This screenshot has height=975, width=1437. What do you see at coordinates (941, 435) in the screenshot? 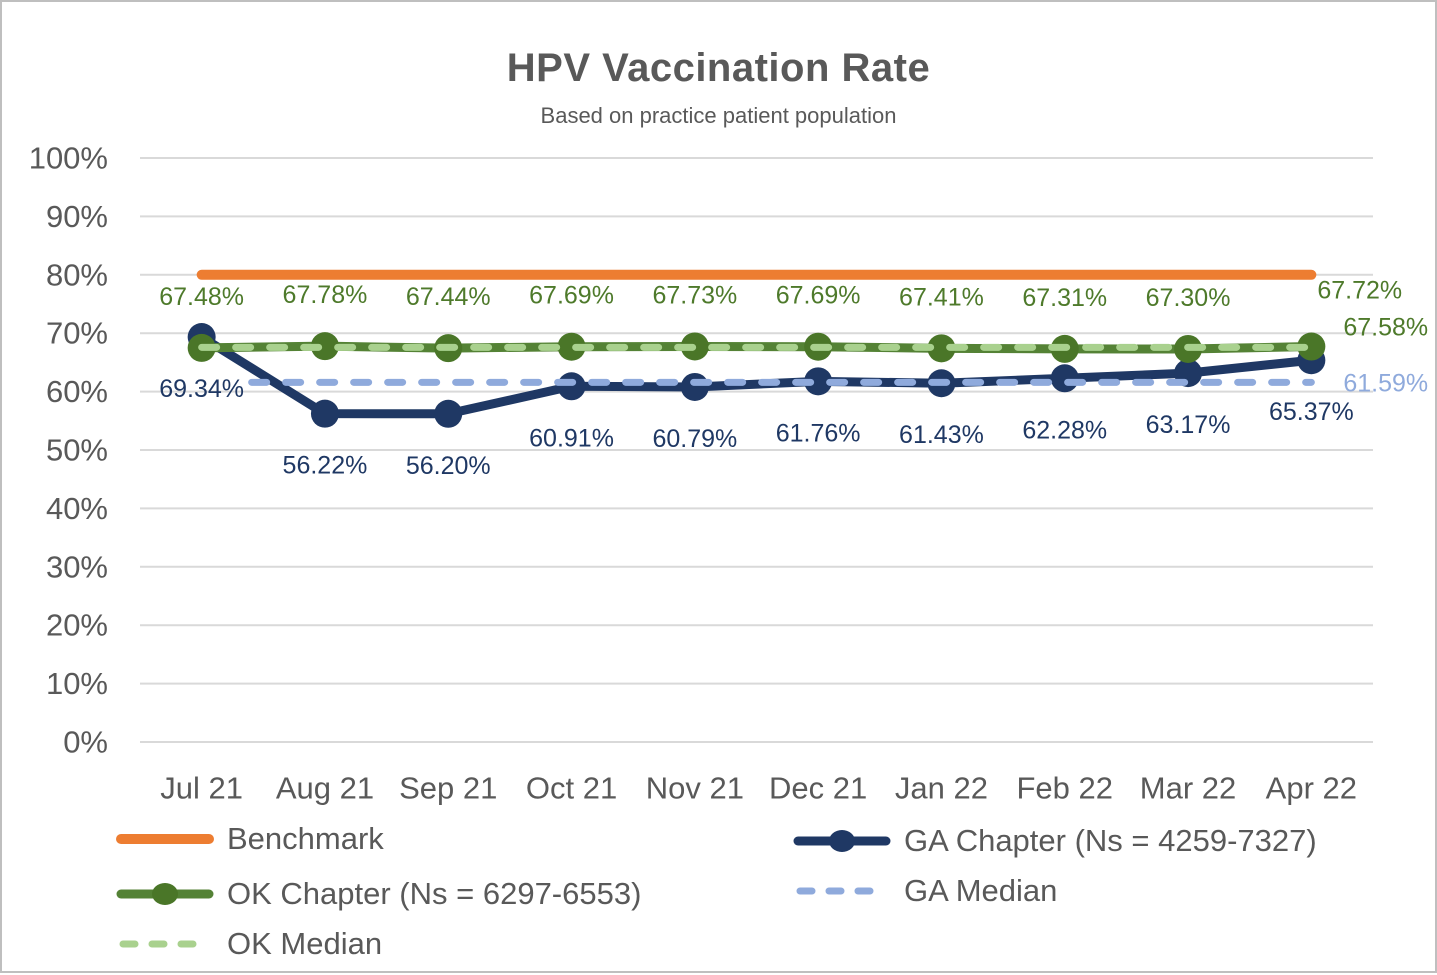
I see `data-label-ga-chapter: 61.43%` at bounding box center [941, 435].